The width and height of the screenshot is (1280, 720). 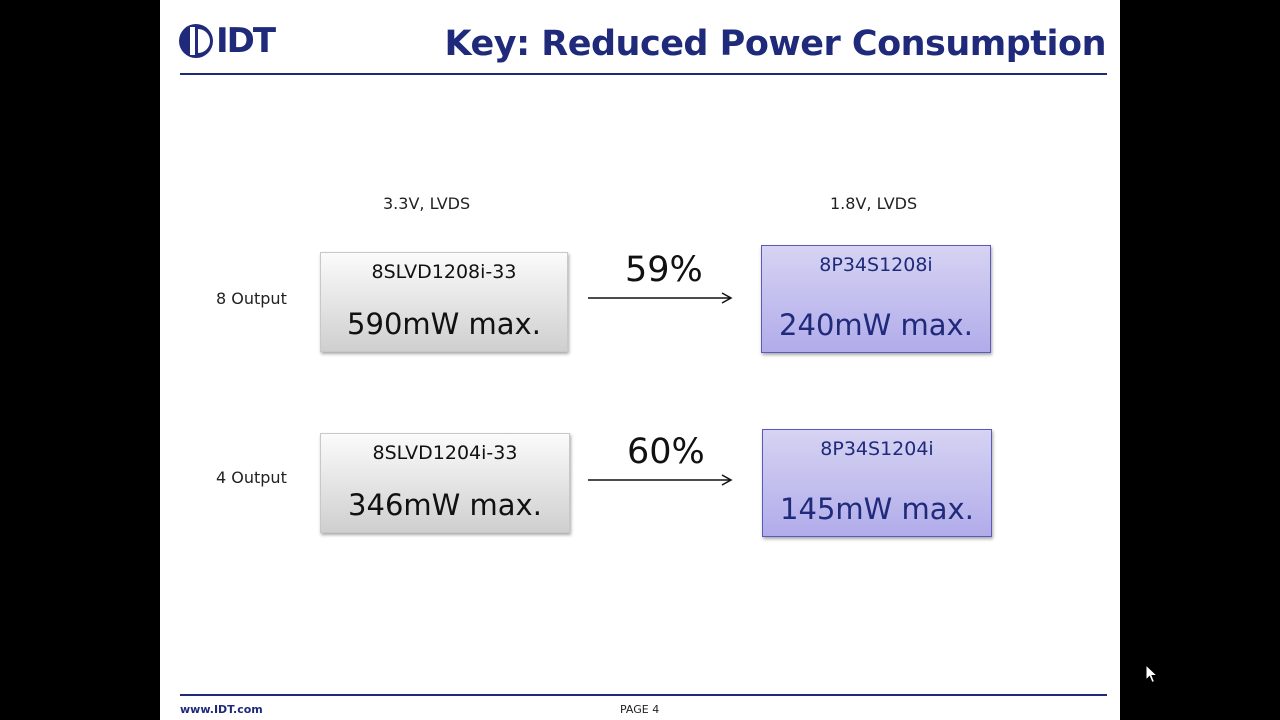 I want to click on new-part-box: 8P34S1208i 240mW max., so click(x=876, y=299).